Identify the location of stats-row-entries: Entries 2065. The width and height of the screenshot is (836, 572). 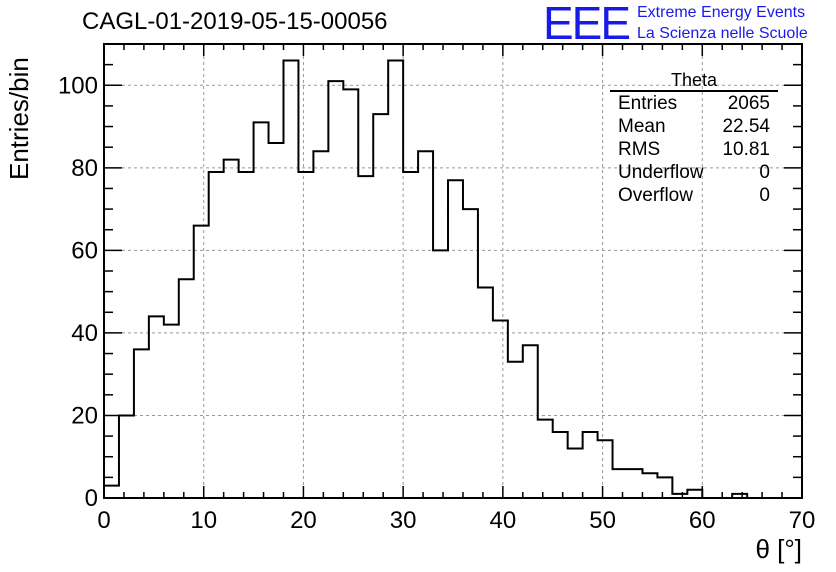
(694, 103).